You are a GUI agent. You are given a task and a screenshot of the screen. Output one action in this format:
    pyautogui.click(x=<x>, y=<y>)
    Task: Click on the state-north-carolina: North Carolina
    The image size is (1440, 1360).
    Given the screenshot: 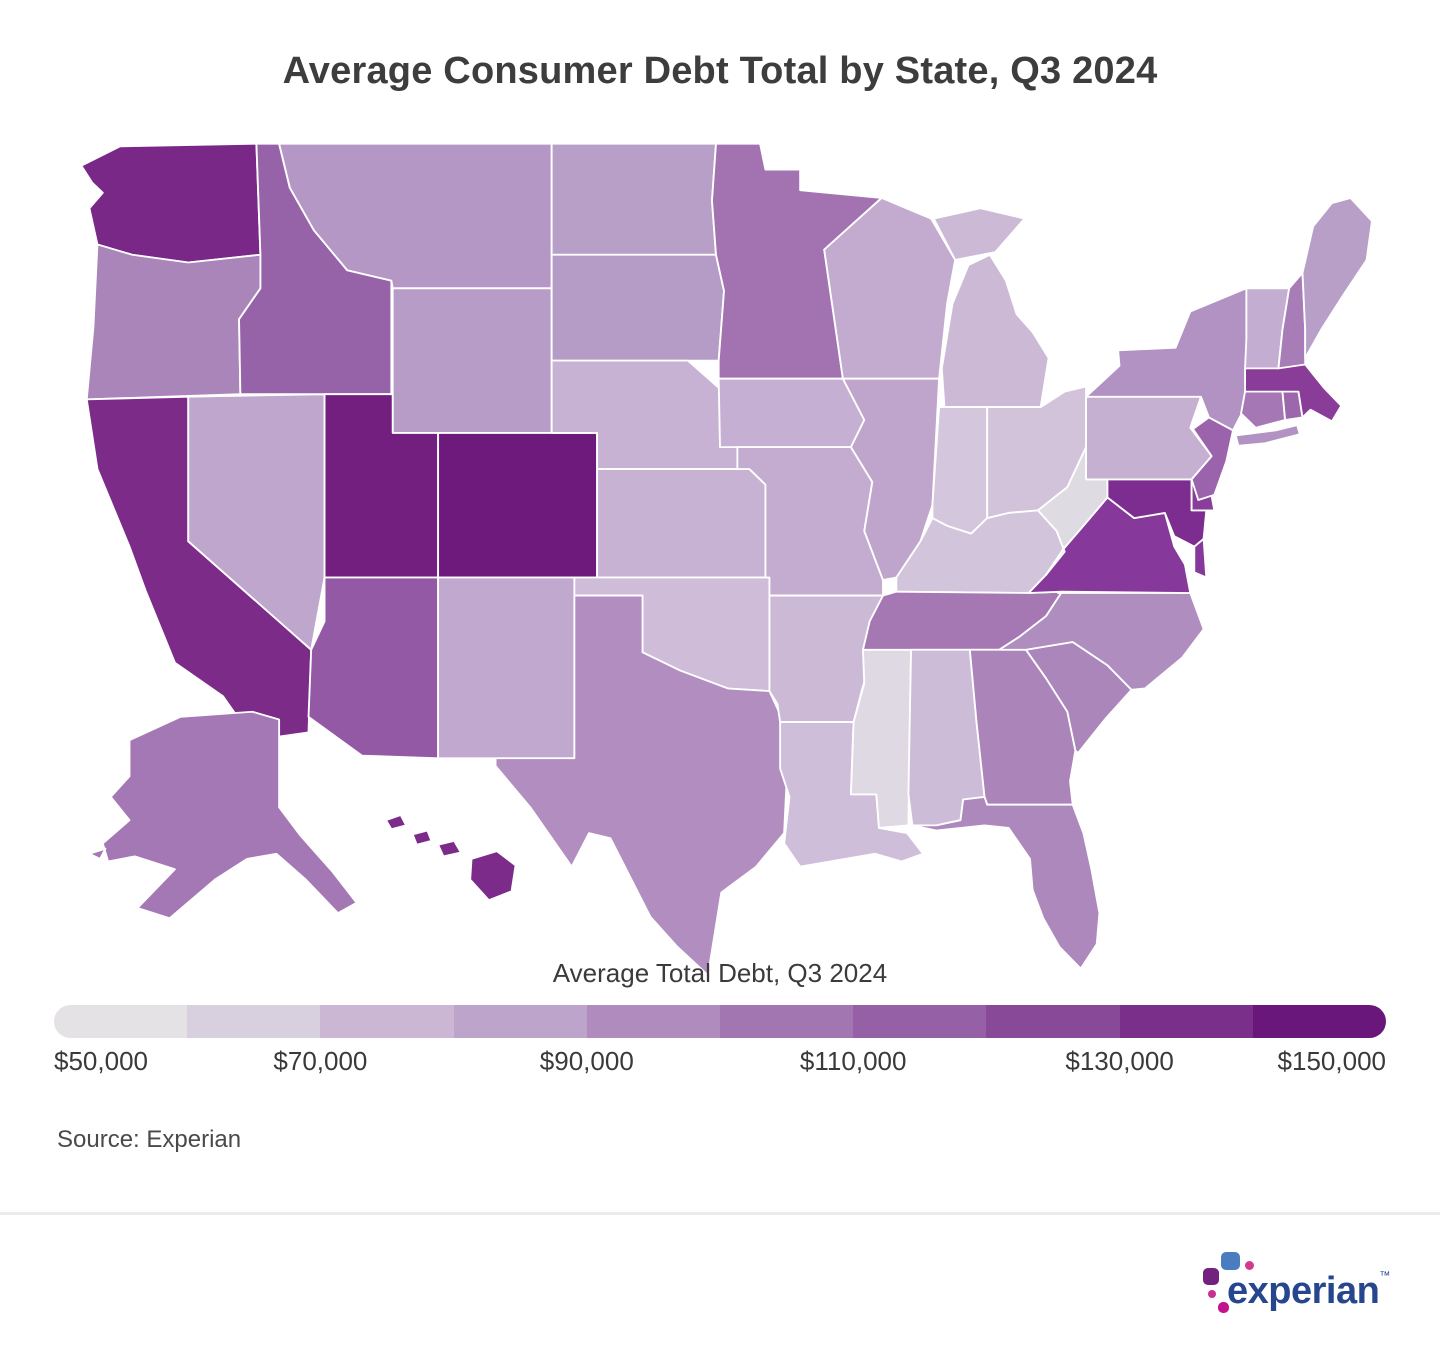 What is the action you would take?
    pyautogui.click(x=1101, y=640)
    